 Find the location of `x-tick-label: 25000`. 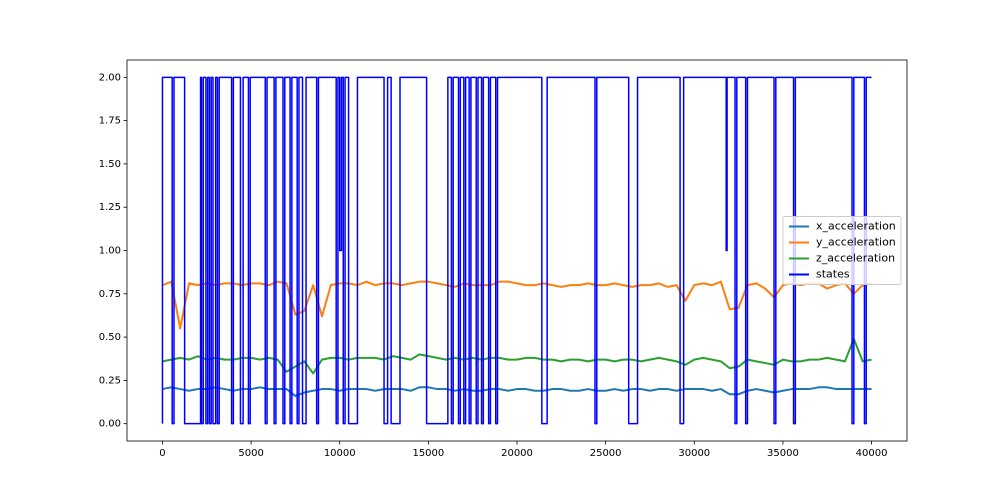

x-tick-label: 25000 is located at coordinates (606, 453).